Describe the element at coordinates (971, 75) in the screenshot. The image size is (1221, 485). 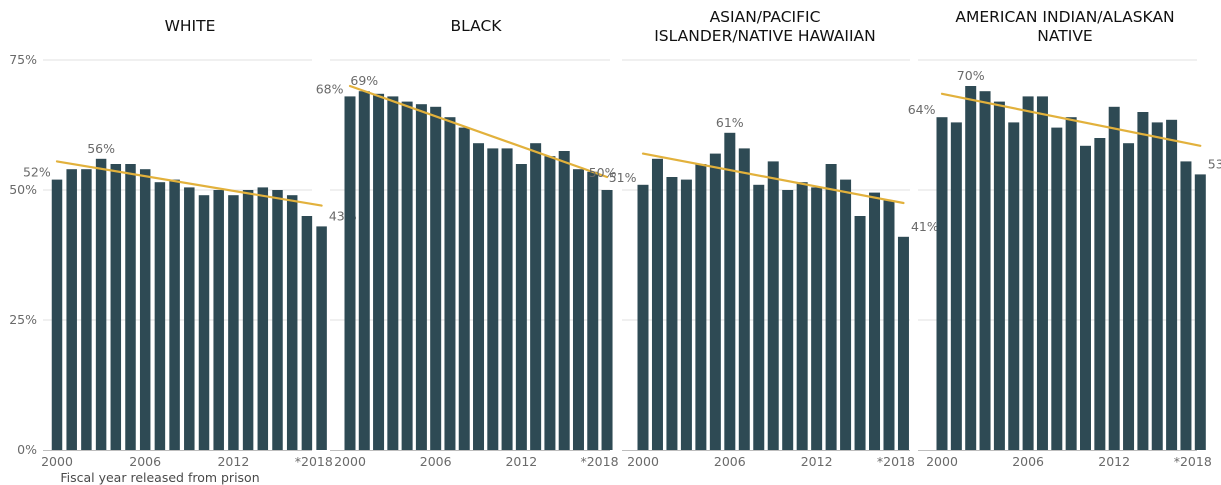
I see `data-label: 70%` at that location.